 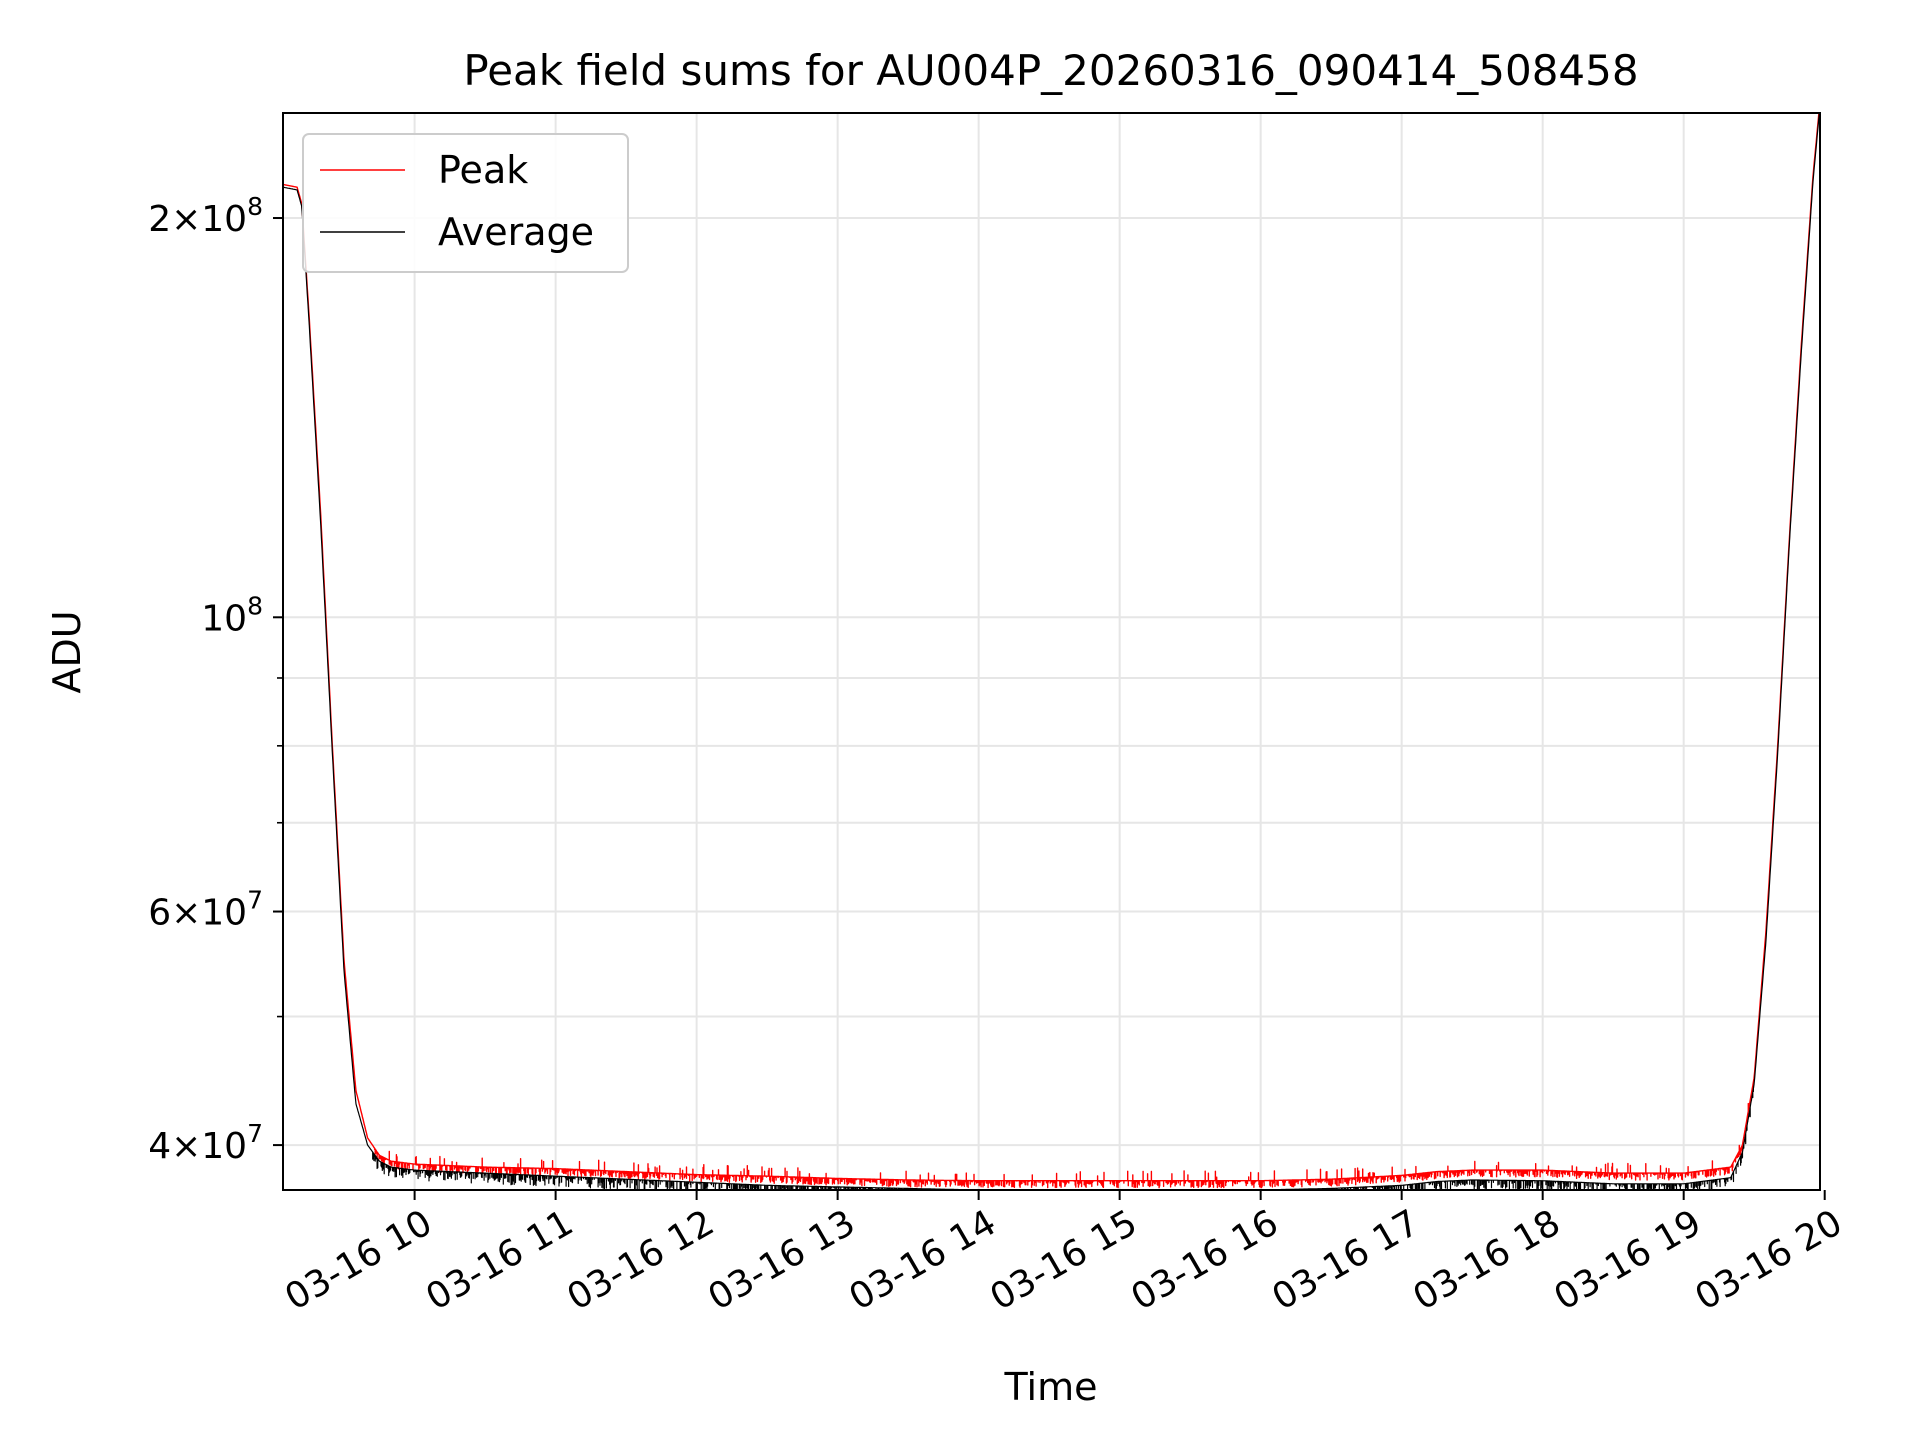 I want to click on x-axis-label: Time, so click(x=1051, y=1387).